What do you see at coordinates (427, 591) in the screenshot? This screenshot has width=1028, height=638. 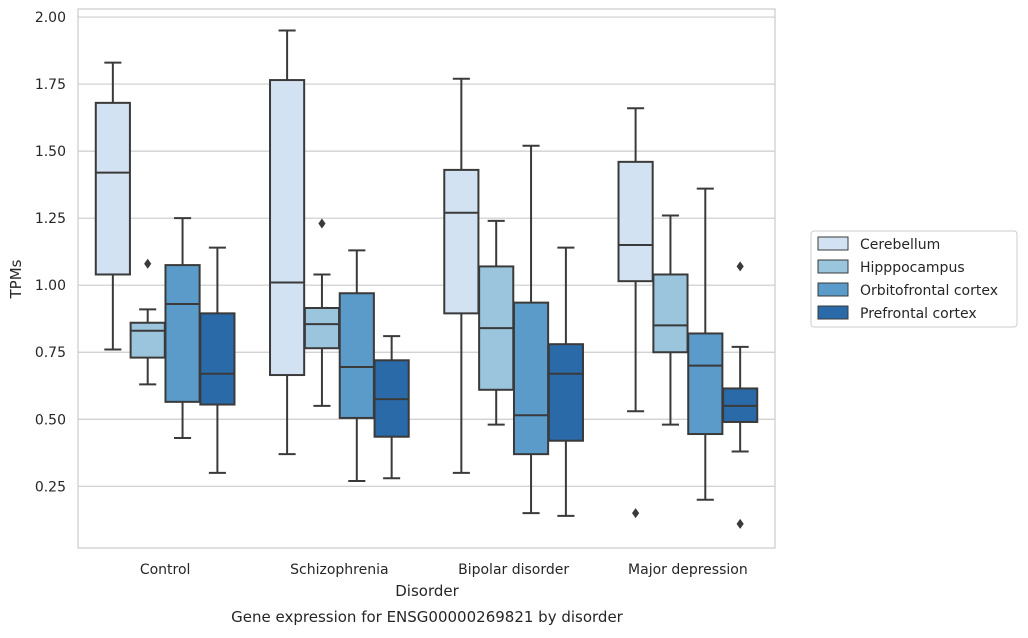 I see `x-axis-title: Disorder` at bounding box center [427, 591].